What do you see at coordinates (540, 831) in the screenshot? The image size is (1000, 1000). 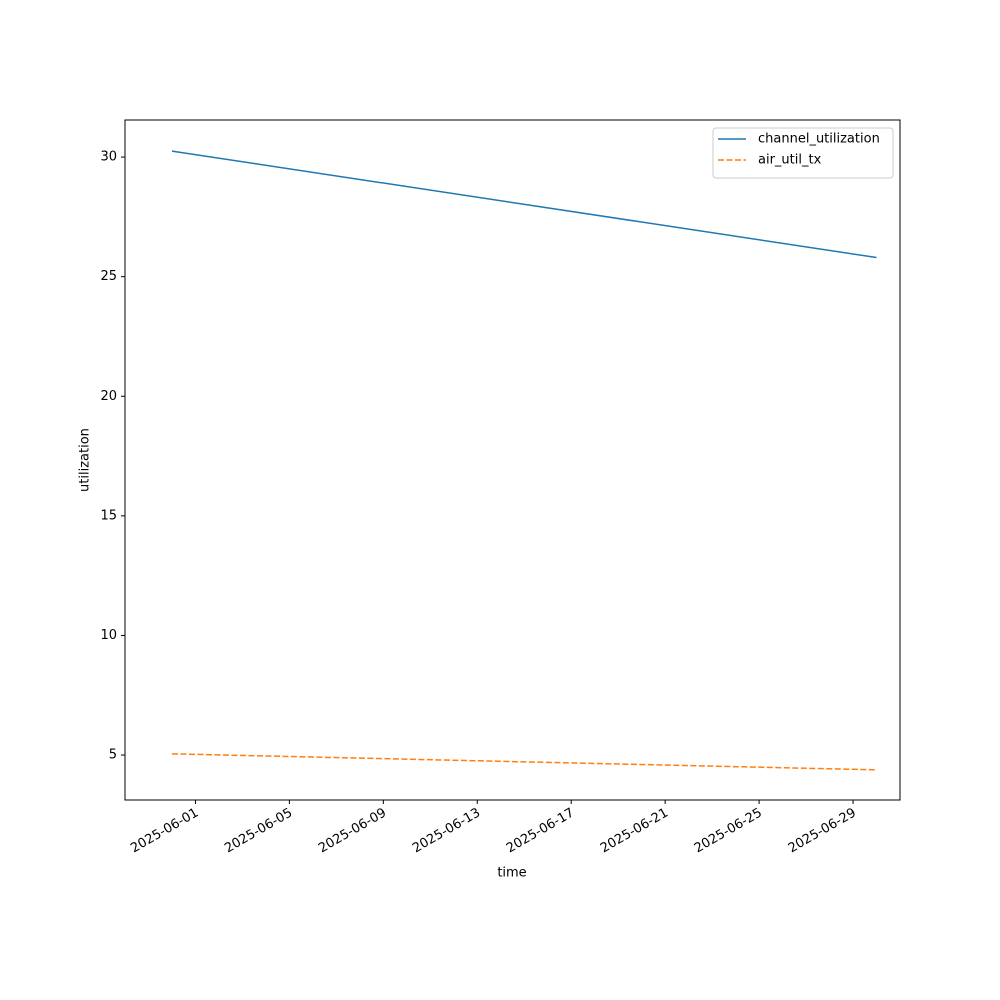 I see `x-tick-label: 2025-06-17` at bounding box center [540, 831].